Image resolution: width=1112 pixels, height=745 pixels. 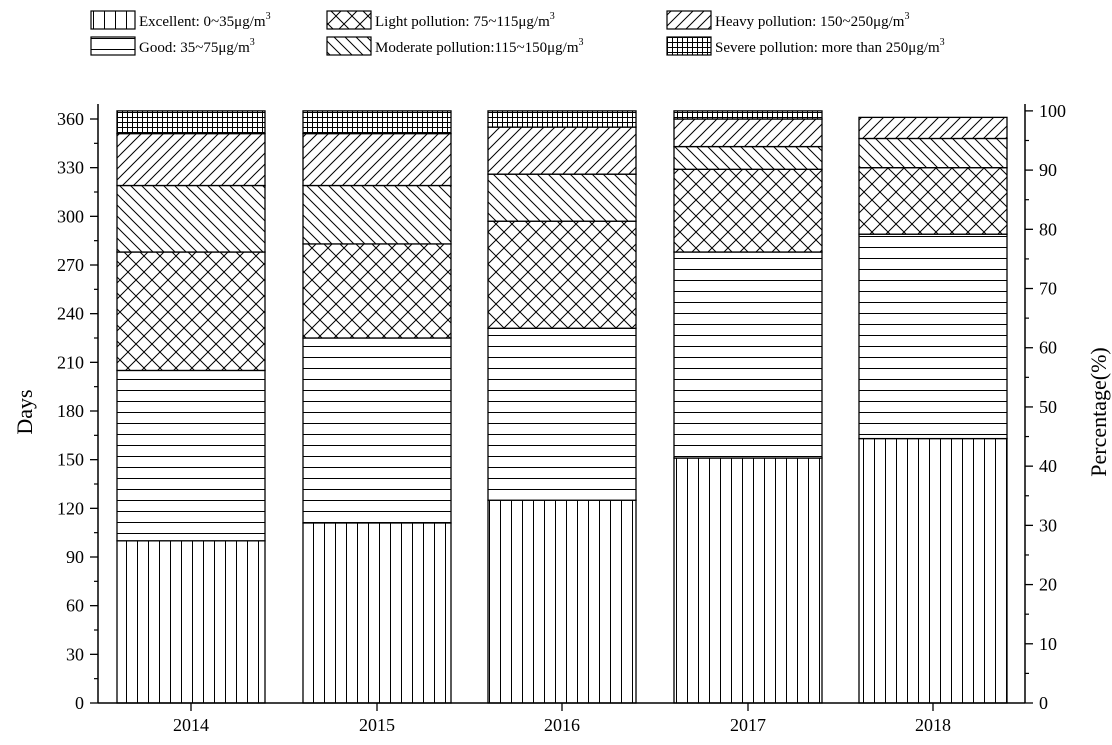 I want to click on bar-2018-light, so click(x=933, y=201).